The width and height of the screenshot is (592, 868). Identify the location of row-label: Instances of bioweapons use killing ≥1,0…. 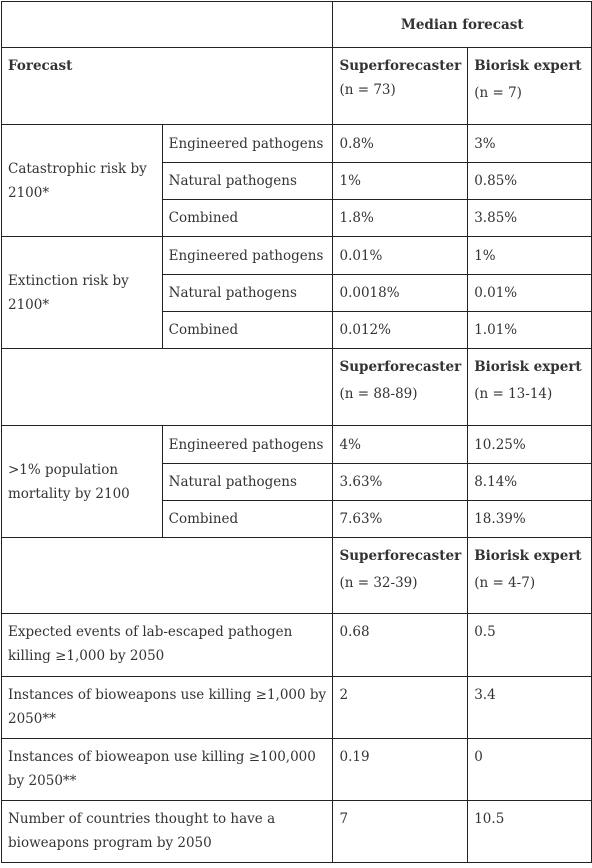
(167, 707).